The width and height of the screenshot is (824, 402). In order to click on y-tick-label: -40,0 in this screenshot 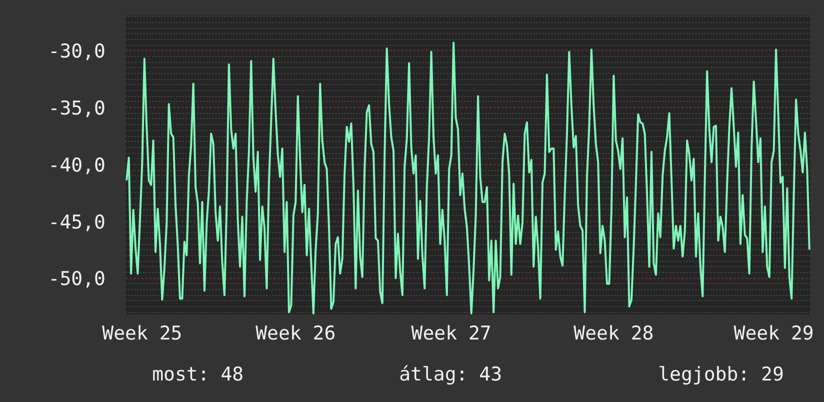, I will do `click(77, 165)`.